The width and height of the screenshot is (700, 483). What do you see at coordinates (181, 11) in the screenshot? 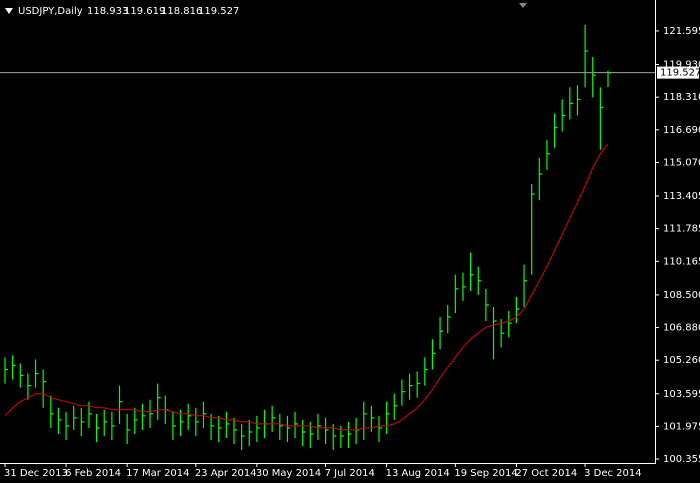
I see `header-low: 118.816` at bounding box center [181, 11].